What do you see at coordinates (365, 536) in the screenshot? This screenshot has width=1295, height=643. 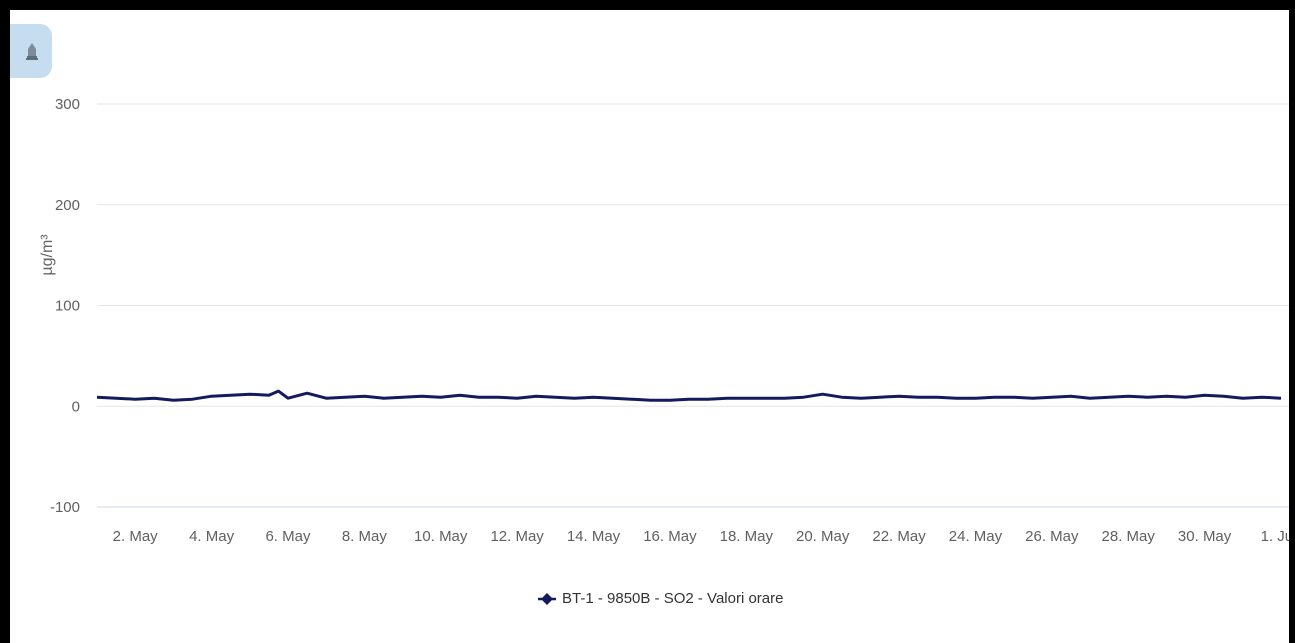 I see `x-tick-label: 8. May` at bounding box center [365, 536].